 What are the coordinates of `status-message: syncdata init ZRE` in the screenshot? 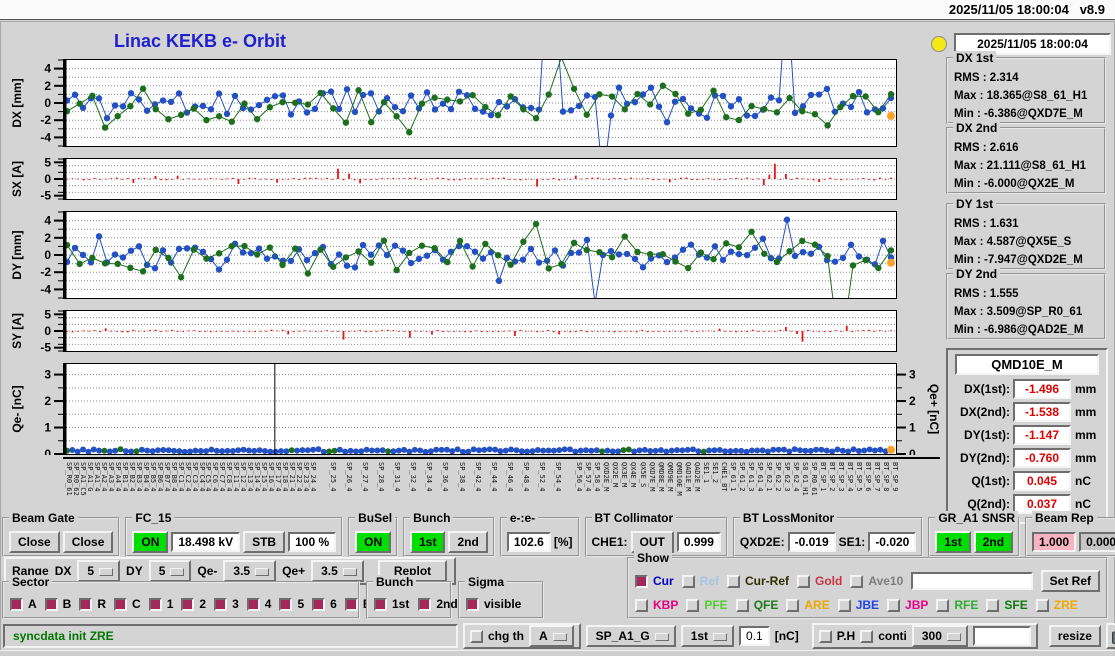 It's located at (230, 636).